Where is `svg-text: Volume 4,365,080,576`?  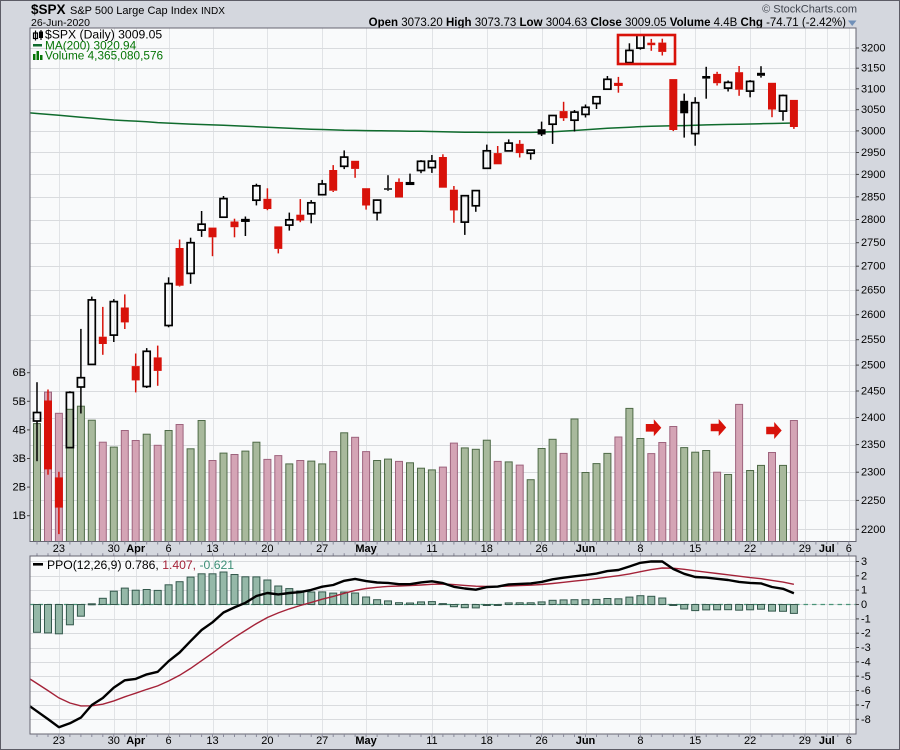
svg-text: Volume 4,365,080,576 is located at coordinates (104, 56).